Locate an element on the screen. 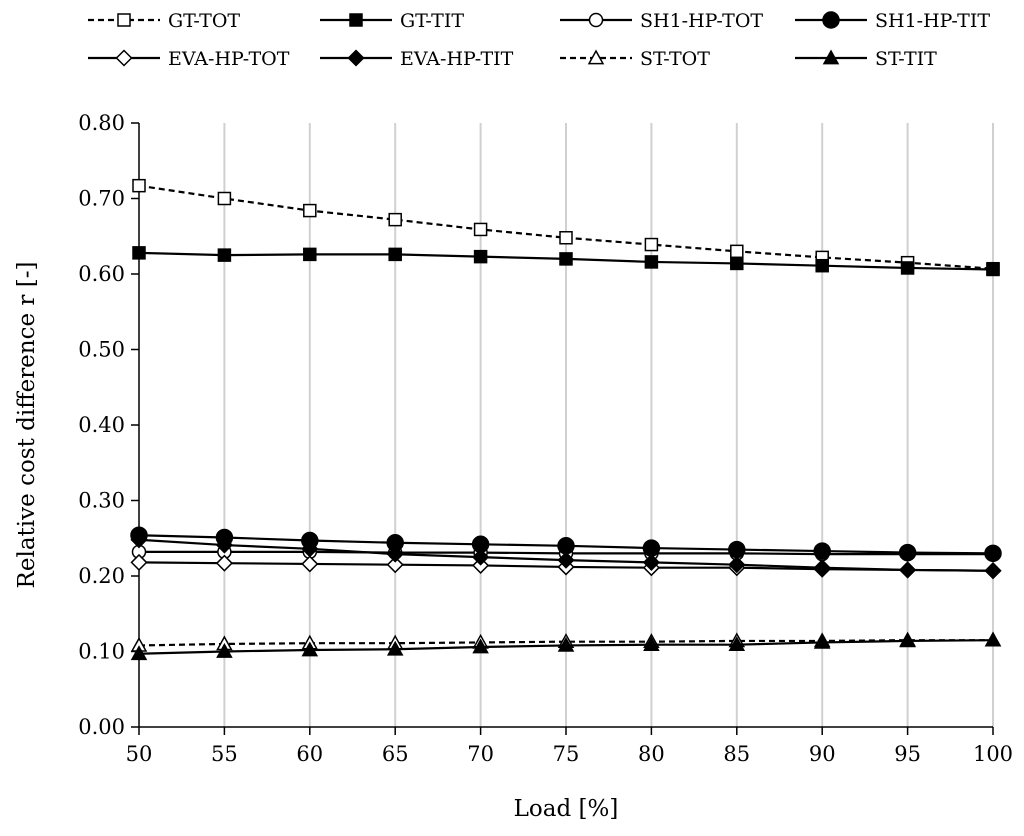  x-tick-labels: 50 55 60 65 70 75 80 85 90 95 100 is located at coordinates (569, 746).